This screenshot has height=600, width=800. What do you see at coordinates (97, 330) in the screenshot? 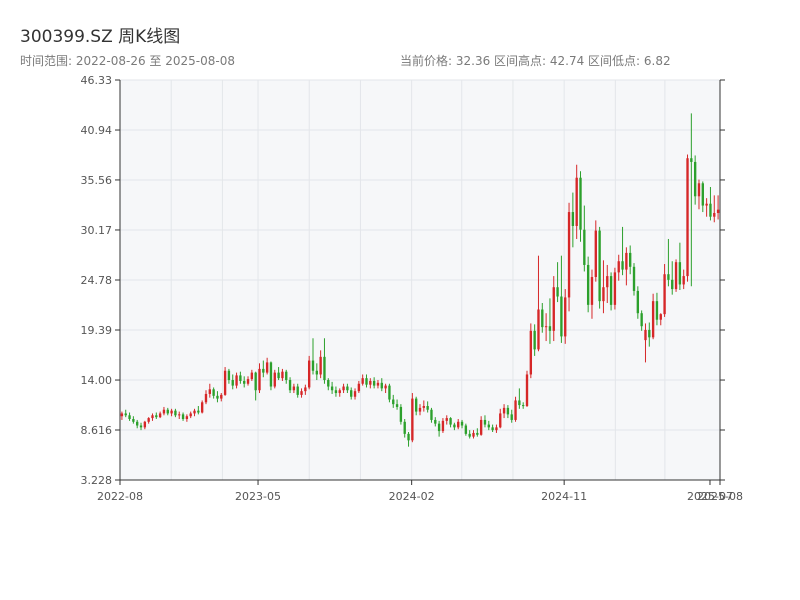
I see `y-tick-label: 19.39` at bounding box center [97, 330].